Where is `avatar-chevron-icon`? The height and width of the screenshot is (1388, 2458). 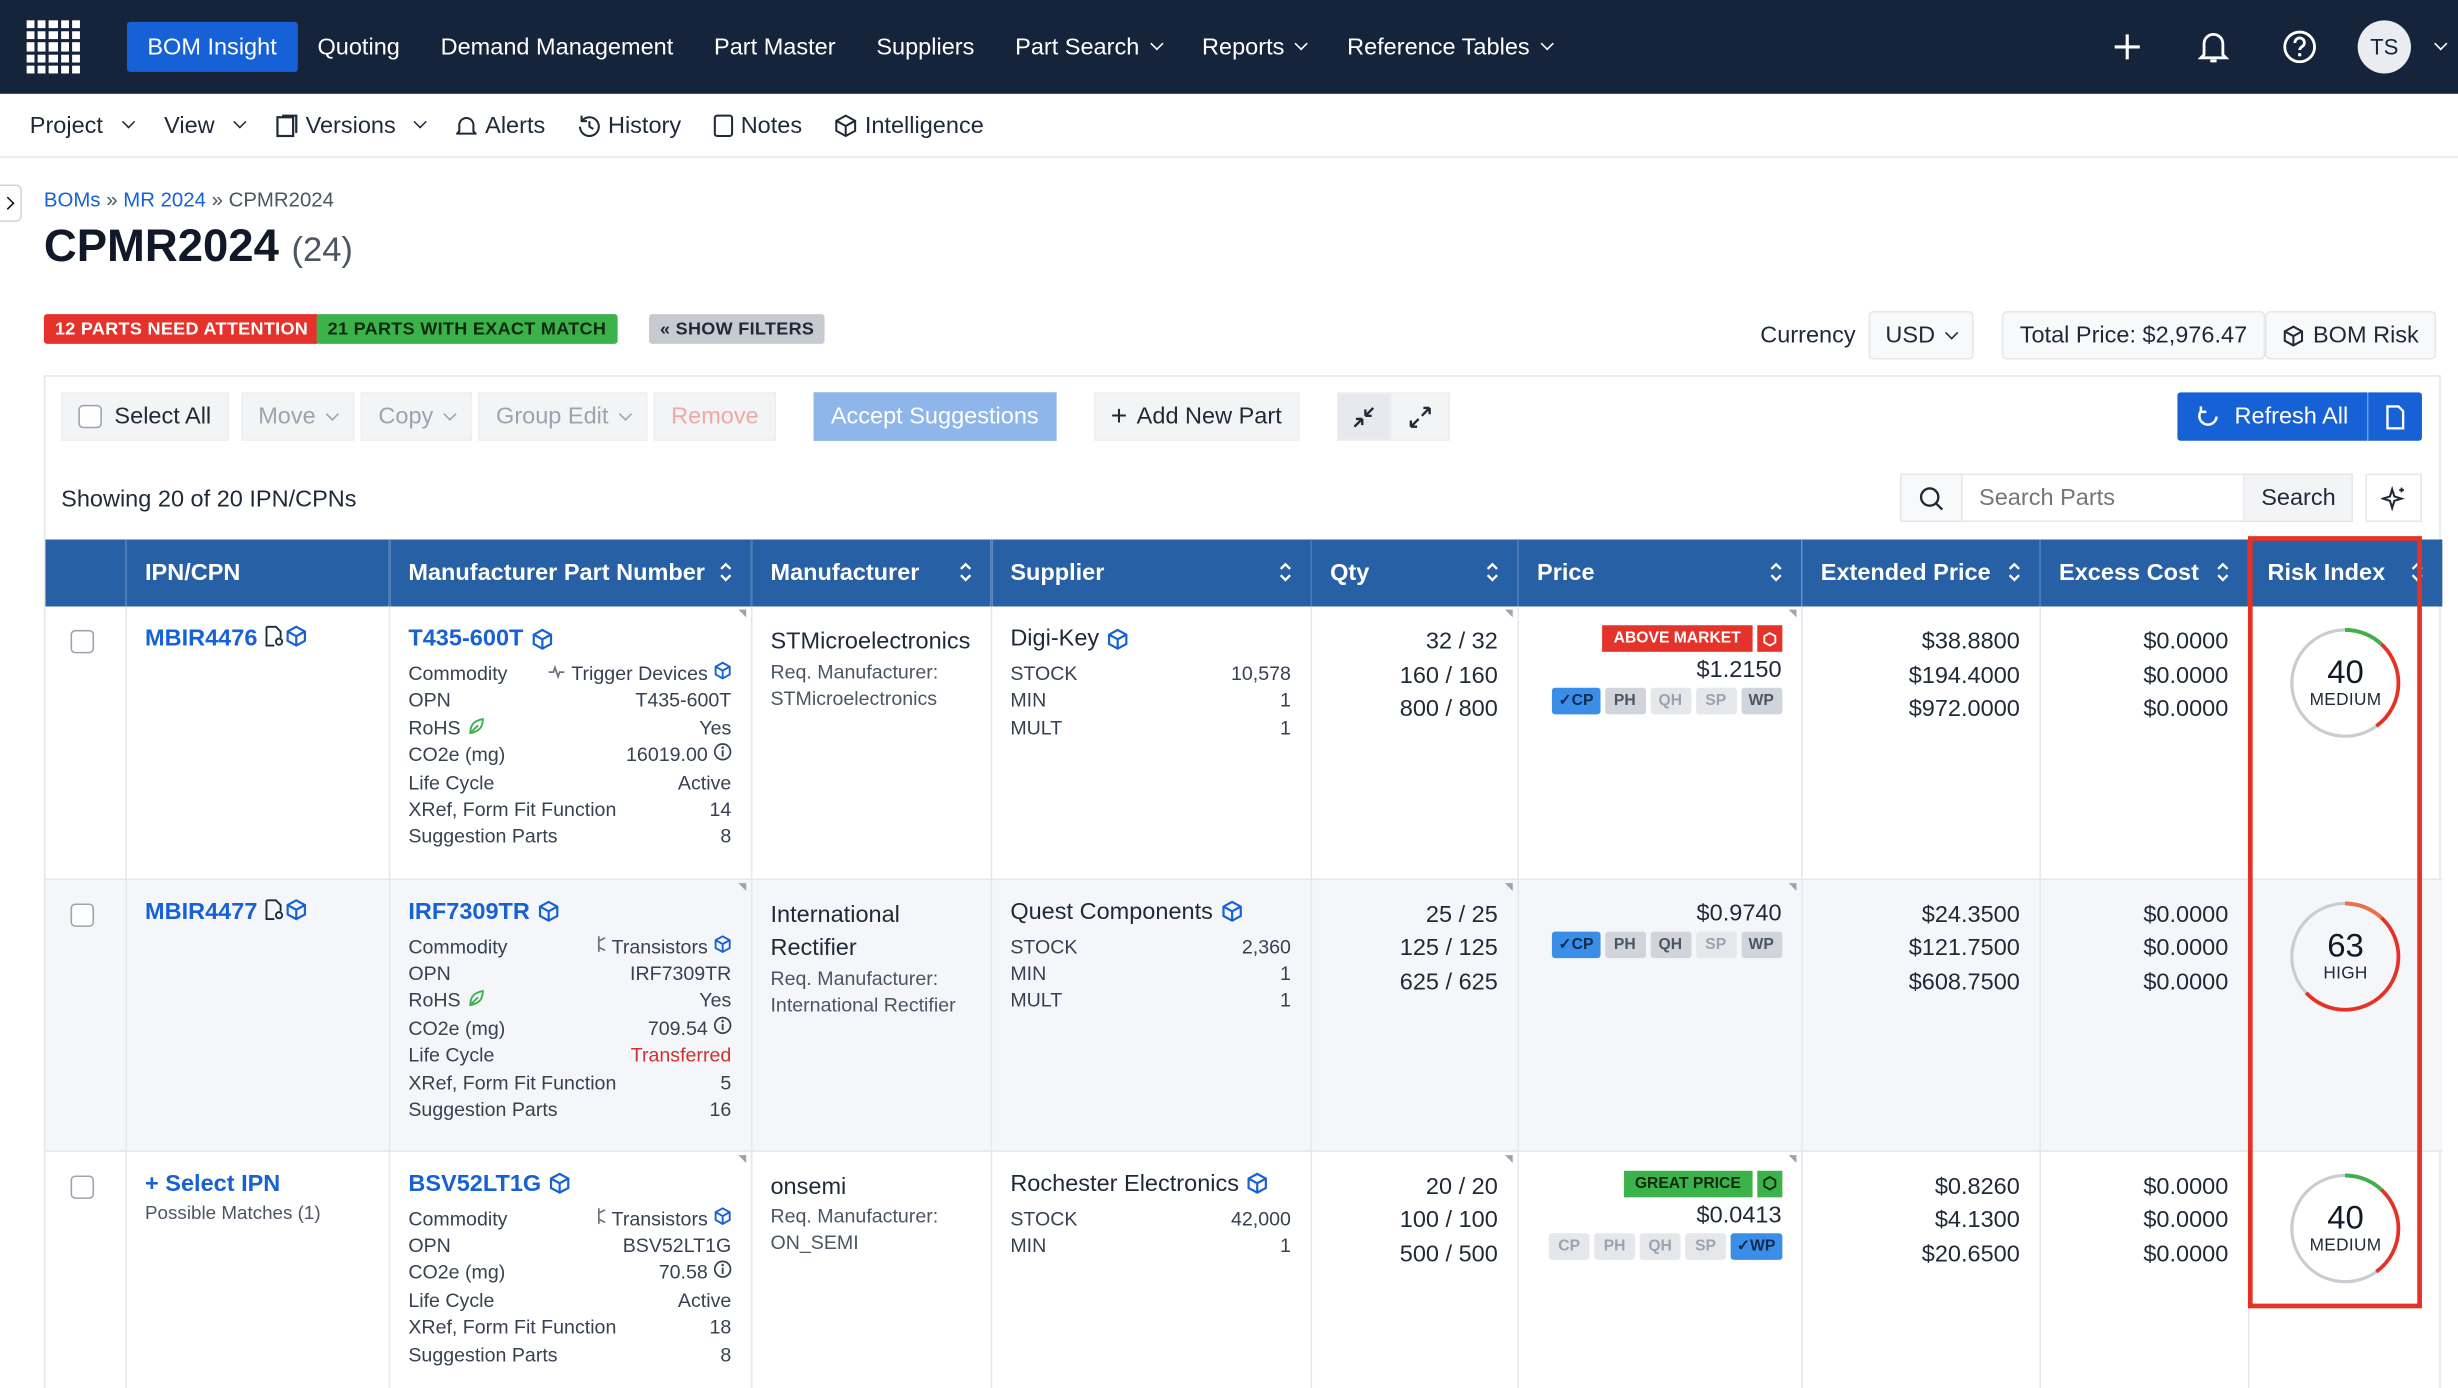 avatar-chevron-icon is located at coordinates (2434, 44).